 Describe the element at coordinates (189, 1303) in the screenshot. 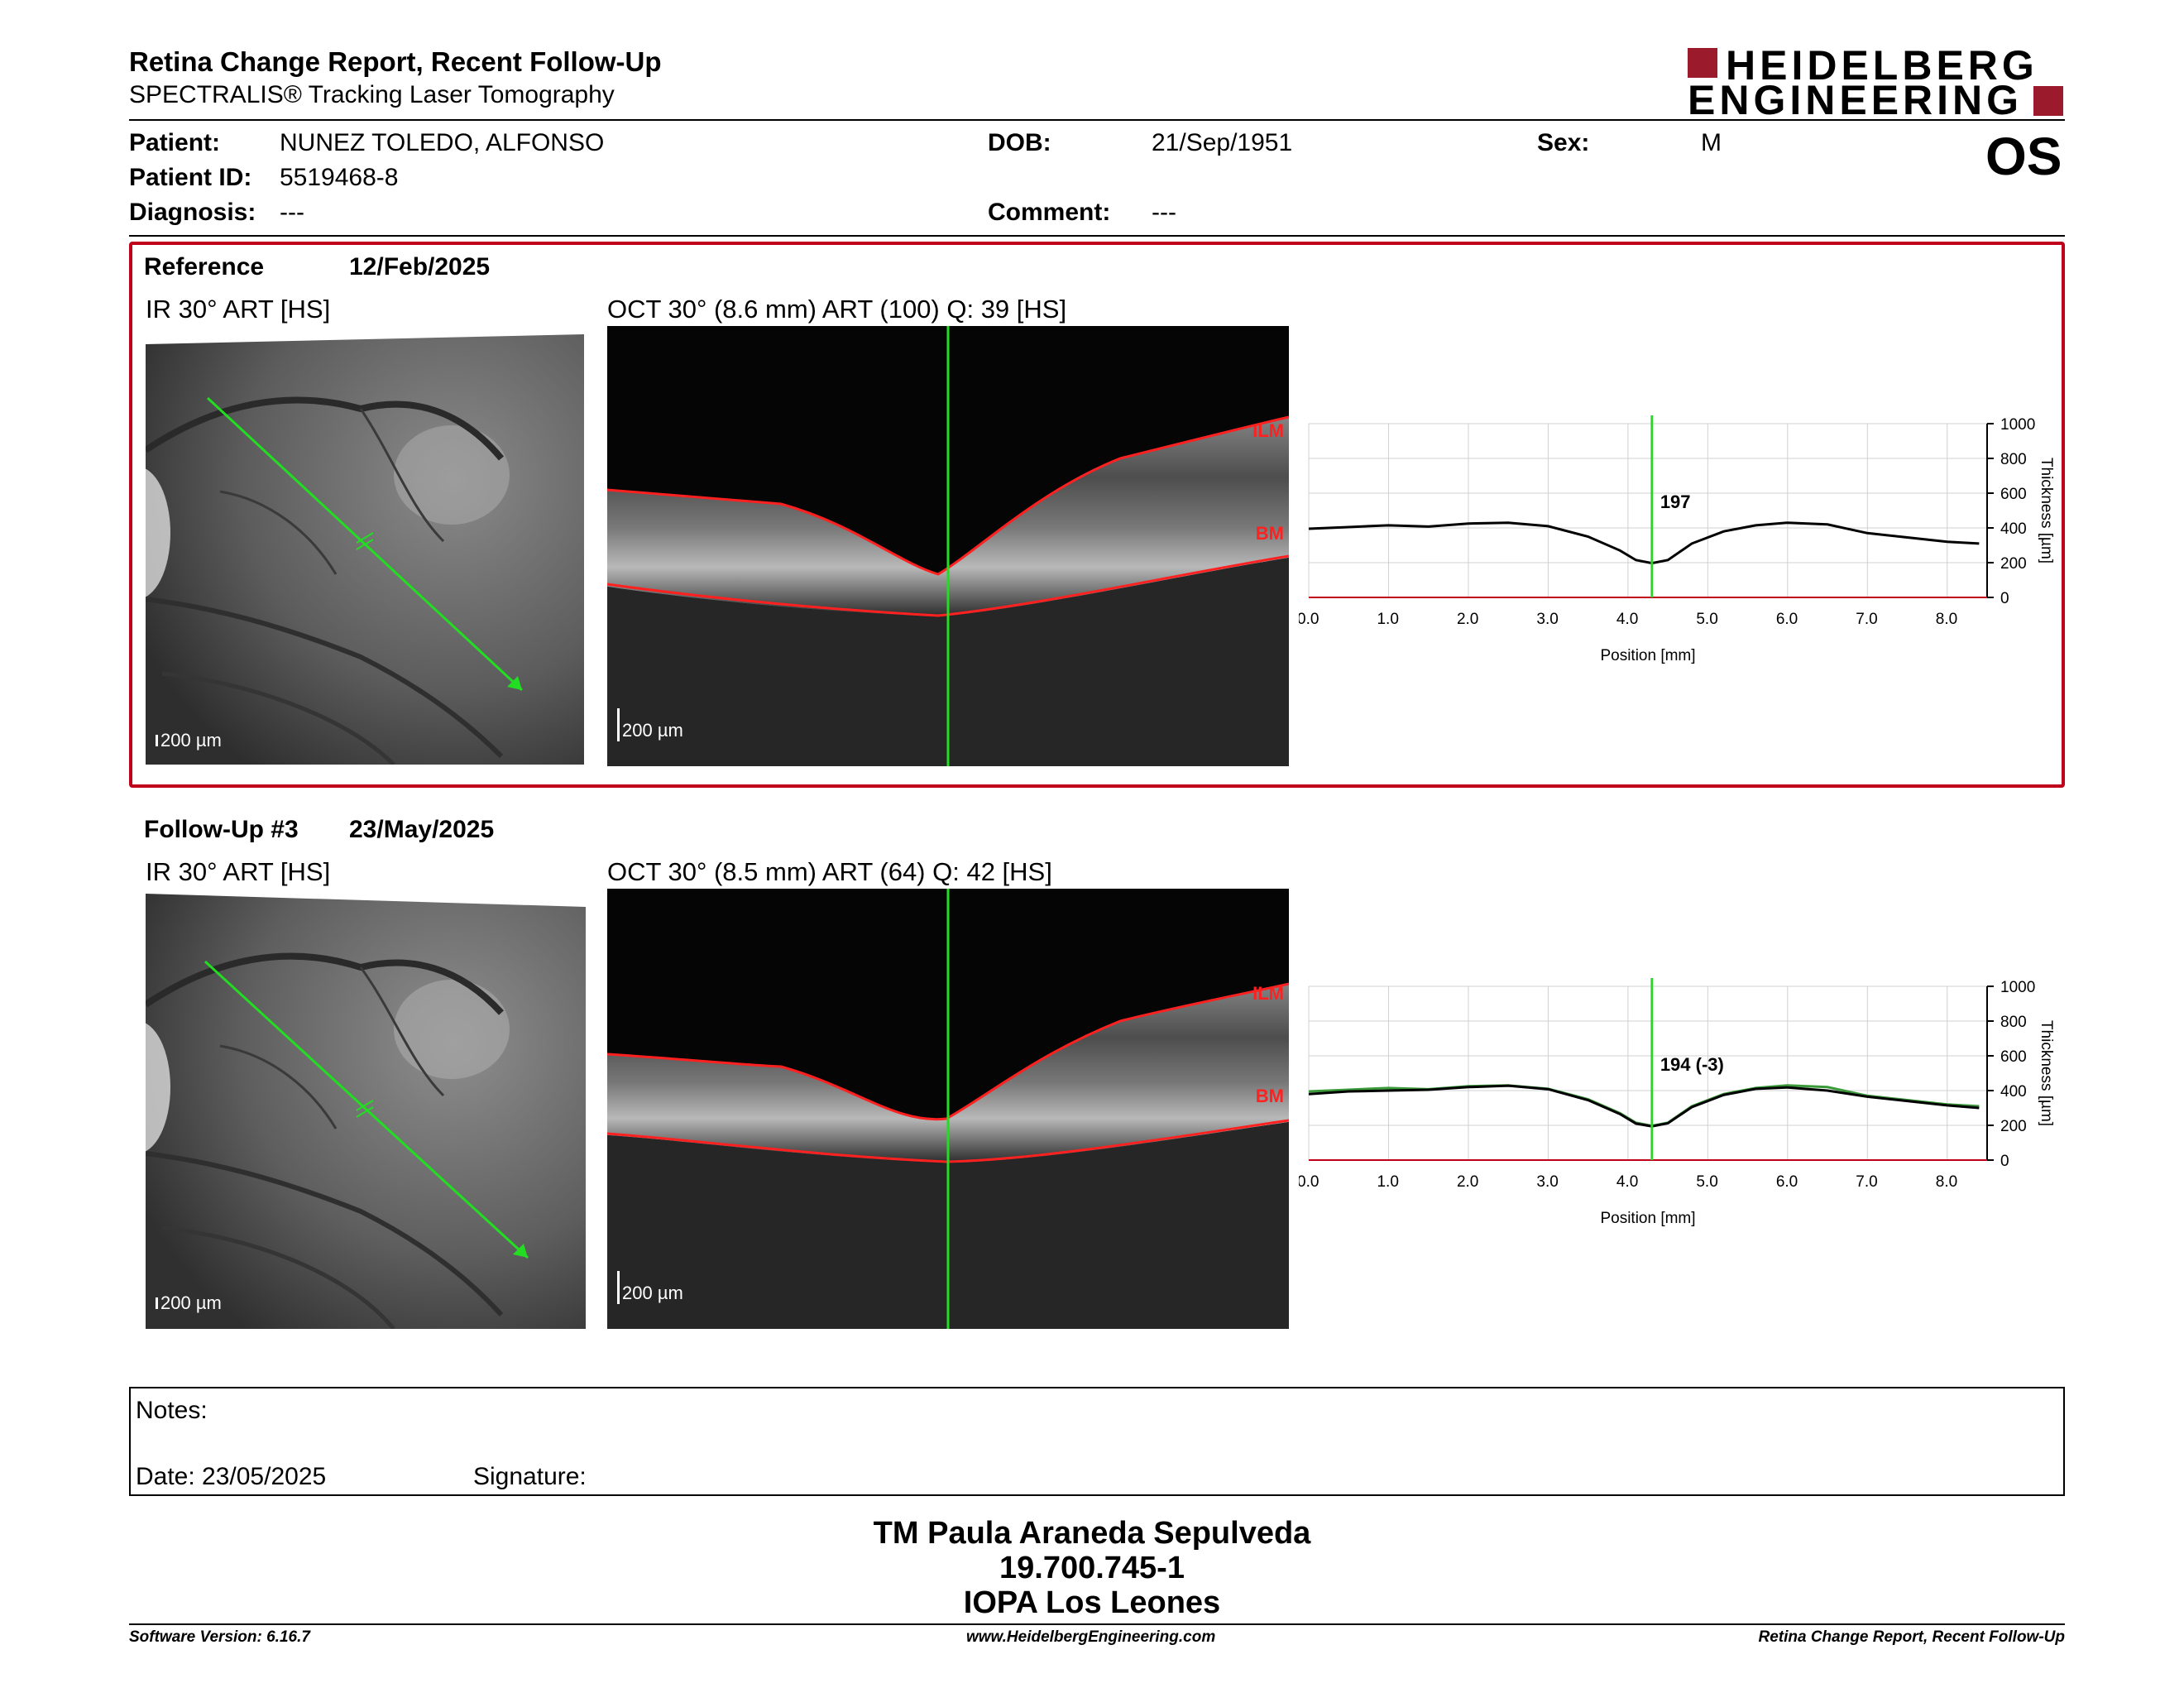

I see `followup-ir-scale: 200 µm` at that location.